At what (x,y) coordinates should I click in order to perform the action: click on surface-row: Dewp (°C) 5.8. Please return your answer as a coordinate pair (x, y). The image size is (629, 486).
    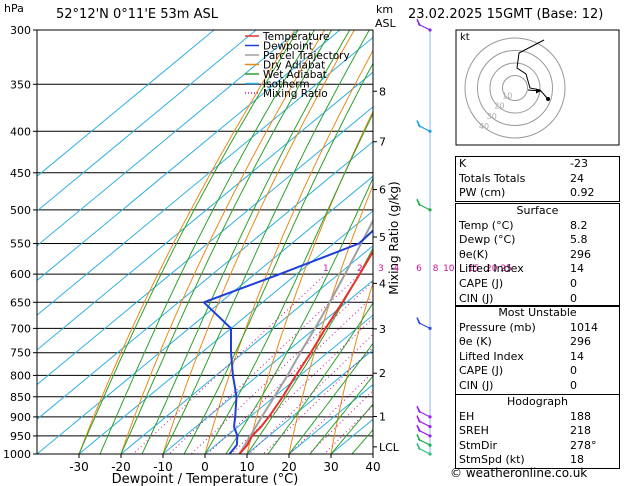
    Looking at the image, I should click on (537, 240).